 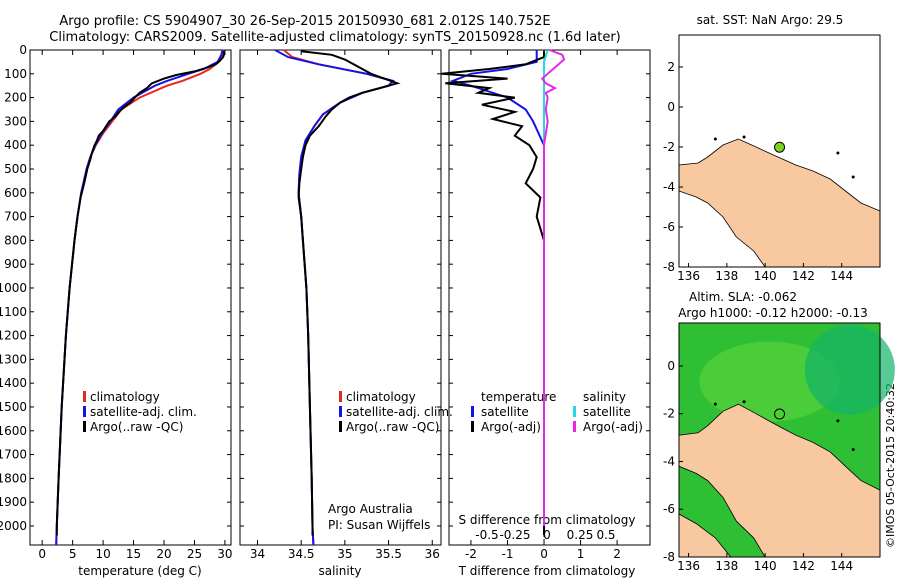 What do you see at coordinates (15, 217) in the screenshot?
I see `y-tick-label: 700` at bounding box center [15, 217].